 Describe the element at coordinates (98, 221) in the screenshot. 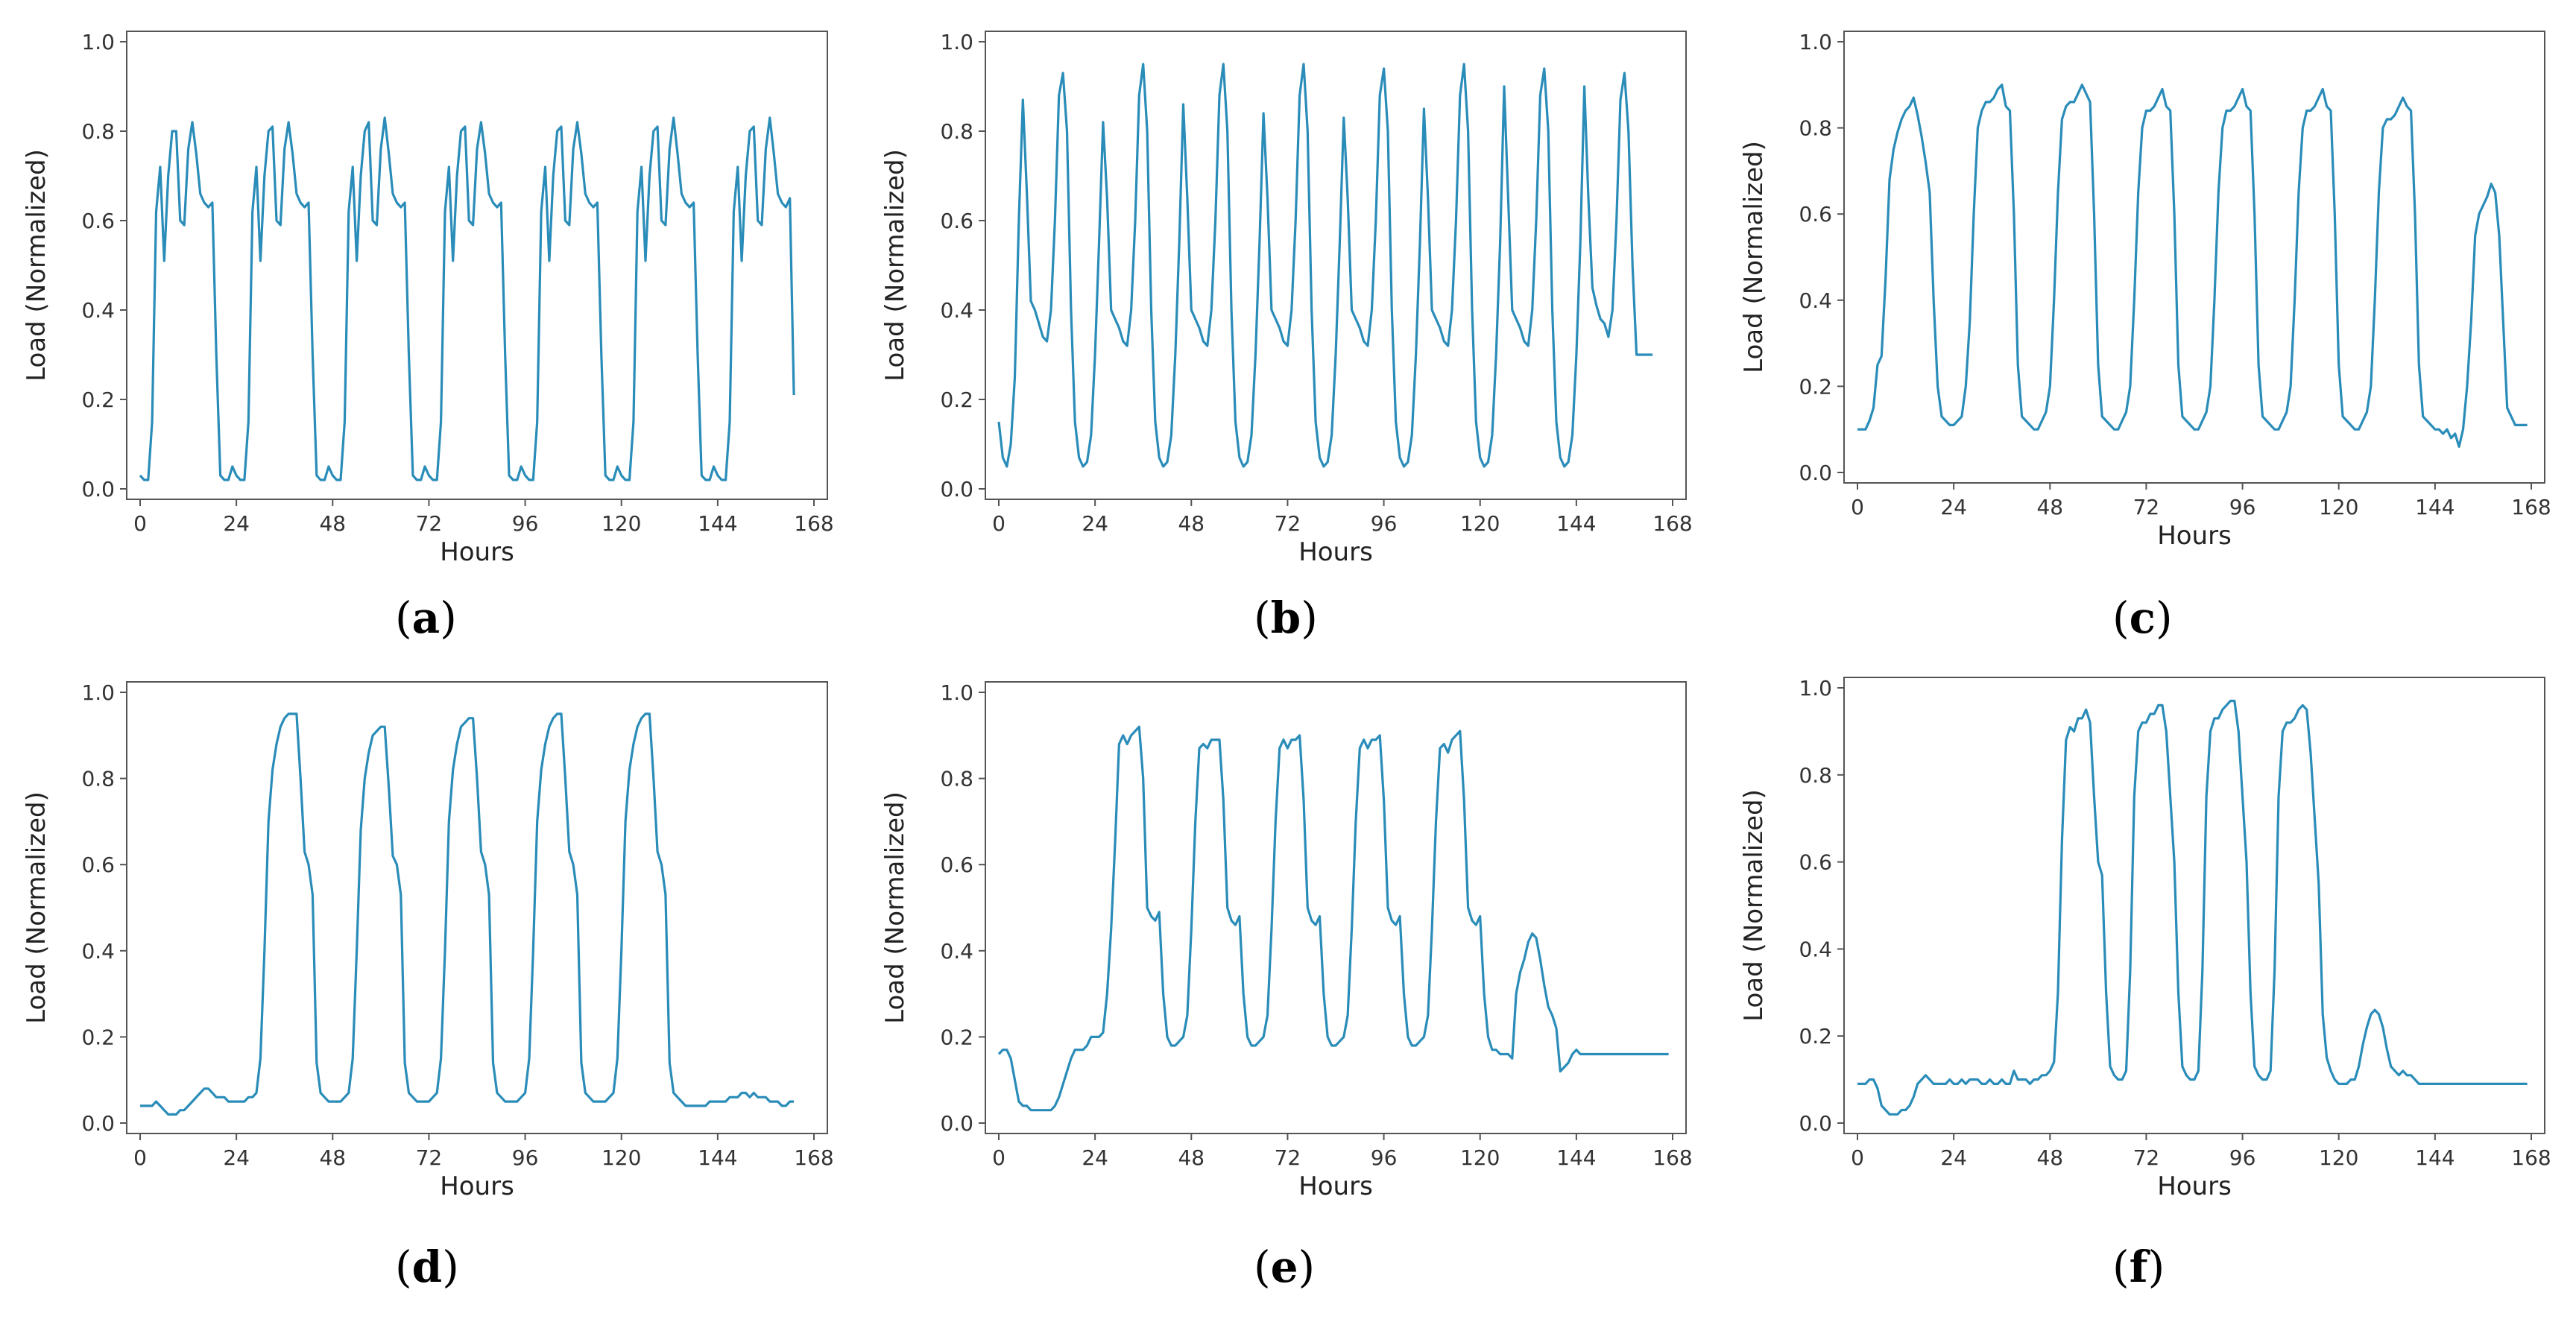

I see `y-tick-label-a-3: 0.6` at that location.